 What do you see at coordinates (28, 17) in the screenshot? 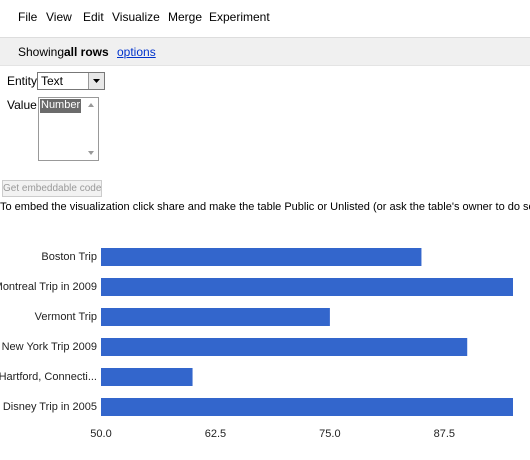
I see `menu-item: File` at bounding box center [28, 17].